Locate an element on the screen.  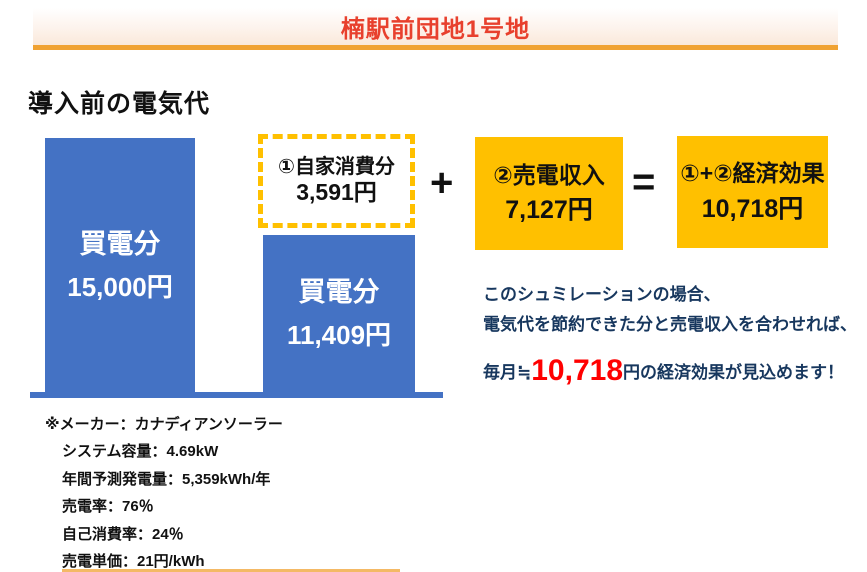
summary-highlight-amount: 10,718 is located at coordinates (577, 370).